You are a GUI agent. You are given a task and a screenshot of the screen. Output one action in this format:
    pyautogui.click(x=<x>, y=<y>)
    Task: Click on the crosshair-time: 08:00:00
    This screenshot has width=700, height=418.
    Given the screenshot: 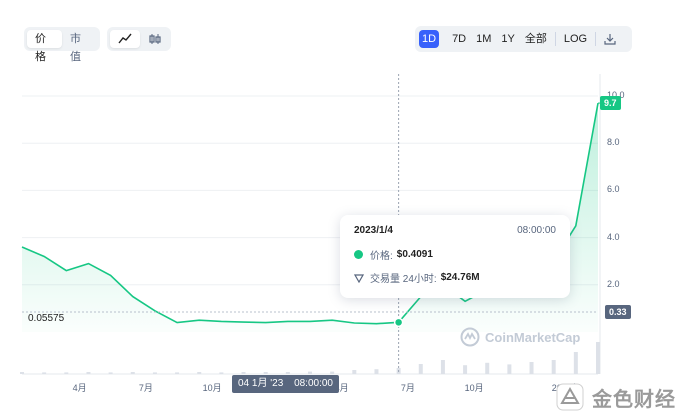 What is the action you would take?
    pyautogui.click(x=313, y=383)
    